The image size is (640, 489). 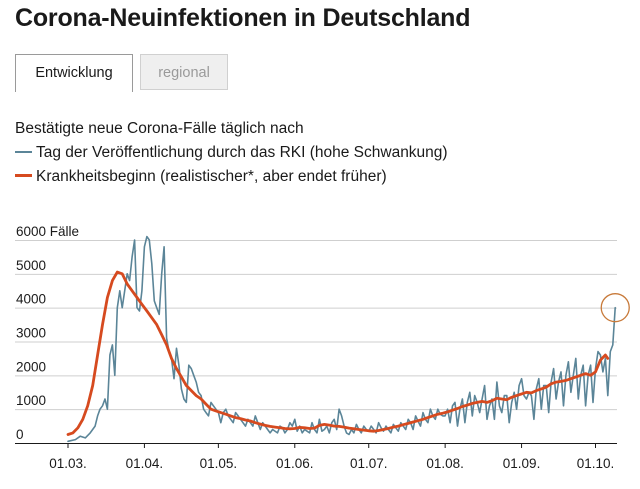 I want to click on y-tick-label-5000: 5000, so click(x=31, y=265).